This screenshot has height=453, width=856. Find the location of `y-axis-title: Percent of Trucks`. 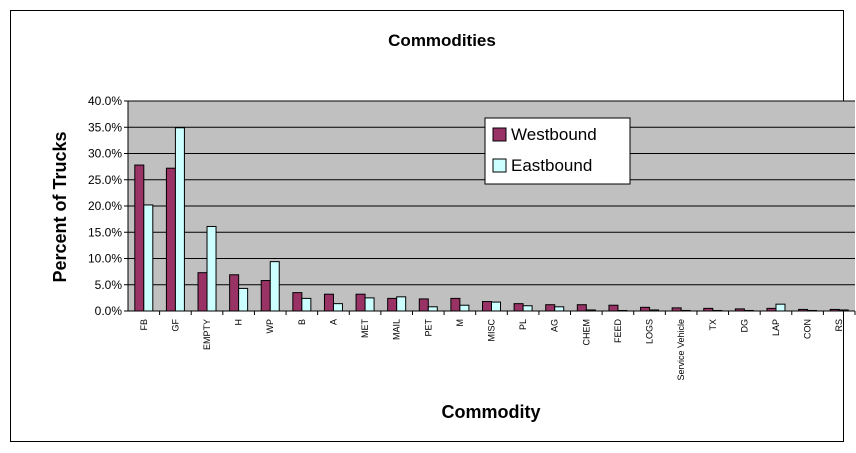

y-axis-title: Percent of Trucks is located at coordinates (60, 206).